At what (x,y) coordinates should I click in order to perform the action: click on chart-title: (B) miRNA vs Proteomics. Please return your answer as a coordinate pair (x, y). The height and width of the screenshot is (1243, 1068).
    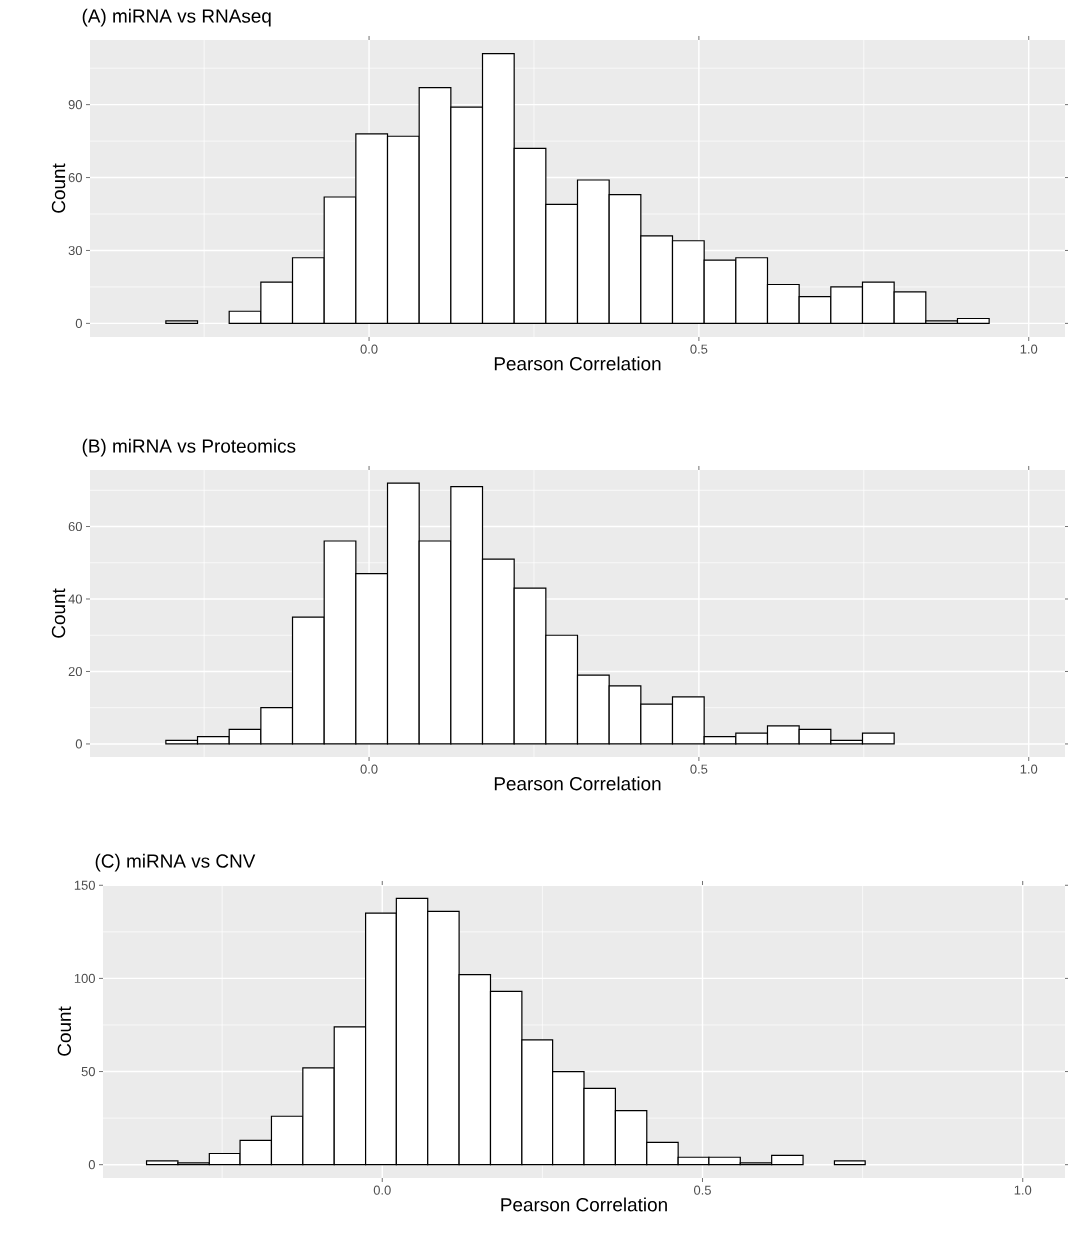
    Looking at the image, I should click on (189, 447).